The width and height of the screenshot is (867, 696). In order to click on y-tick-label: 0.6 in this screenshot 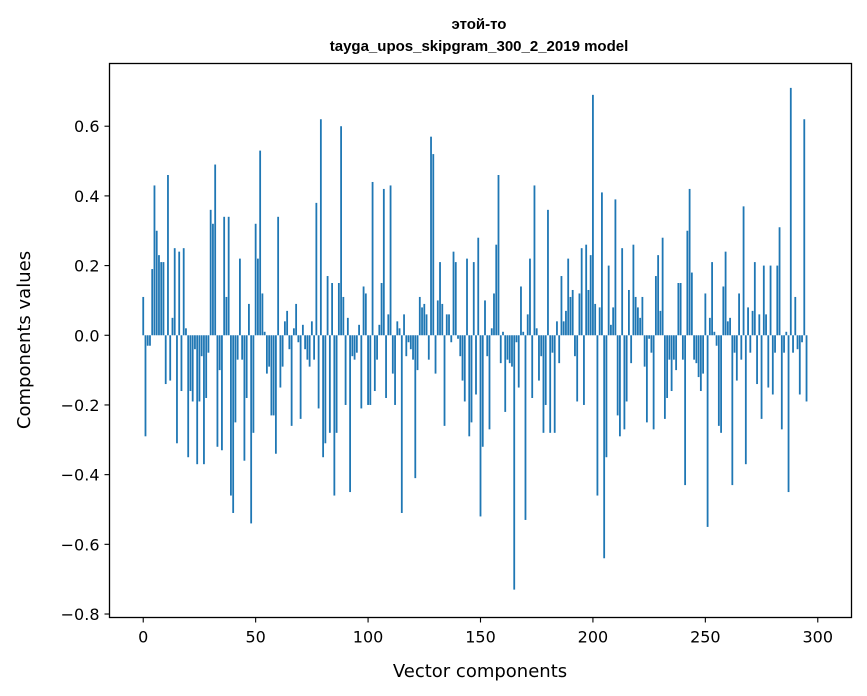, I will do `click(86, 126)`.